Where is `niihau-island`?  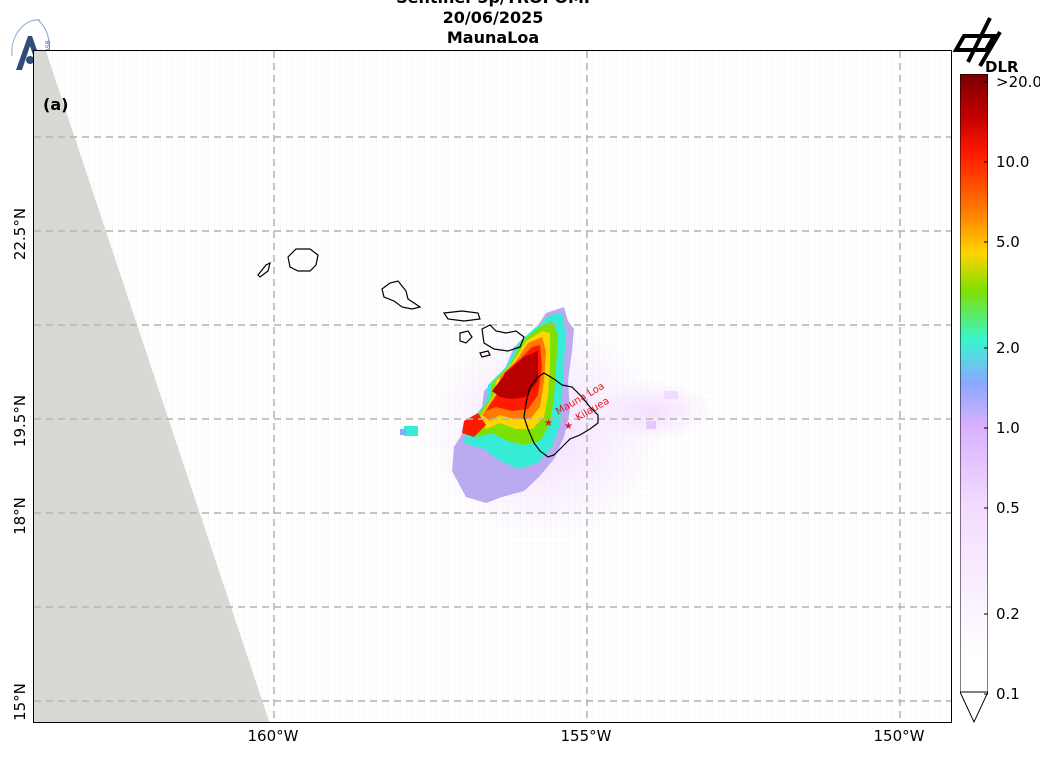
niihau-island is located at coordinates (264, 269).